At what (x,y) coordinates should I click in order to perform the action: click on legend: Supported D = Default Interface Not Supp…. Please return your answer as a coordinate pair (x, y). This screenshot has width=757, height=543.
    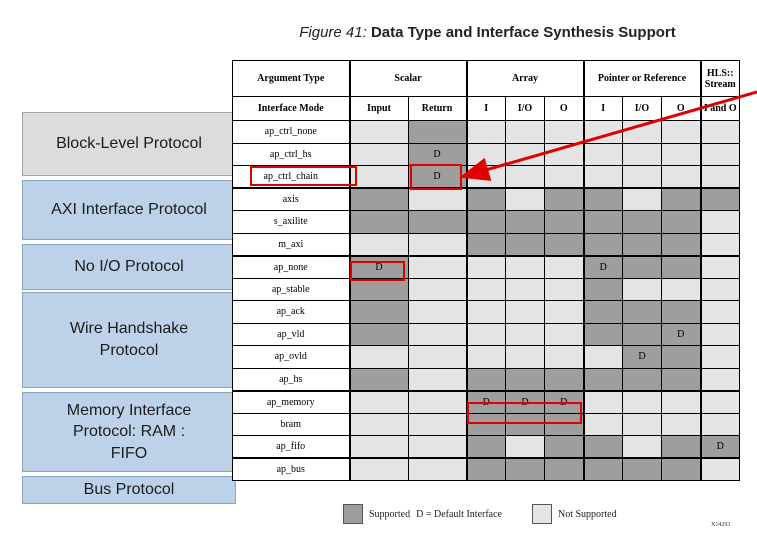
    Looking at the image, I should click on (480, 514).